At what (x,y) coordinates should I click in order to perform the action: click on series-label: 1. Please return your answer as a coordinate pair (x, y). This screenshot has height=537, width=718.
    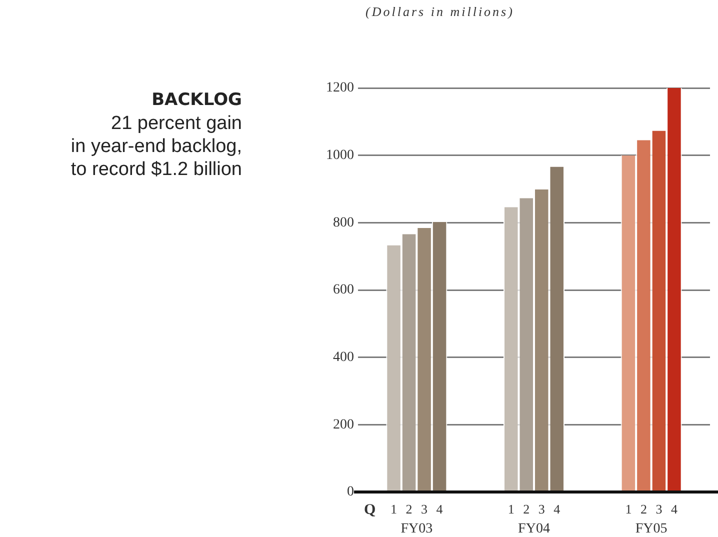
    Looking at the image, I should click on (394, 508).